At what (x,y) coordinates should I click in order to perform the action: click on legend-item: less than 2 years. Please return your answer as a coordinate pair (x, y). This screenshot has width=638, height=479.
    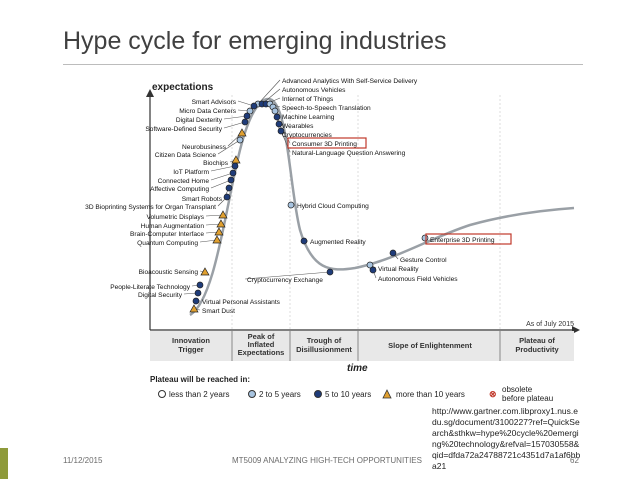
    Looking at the image, I should click on (199, 394).